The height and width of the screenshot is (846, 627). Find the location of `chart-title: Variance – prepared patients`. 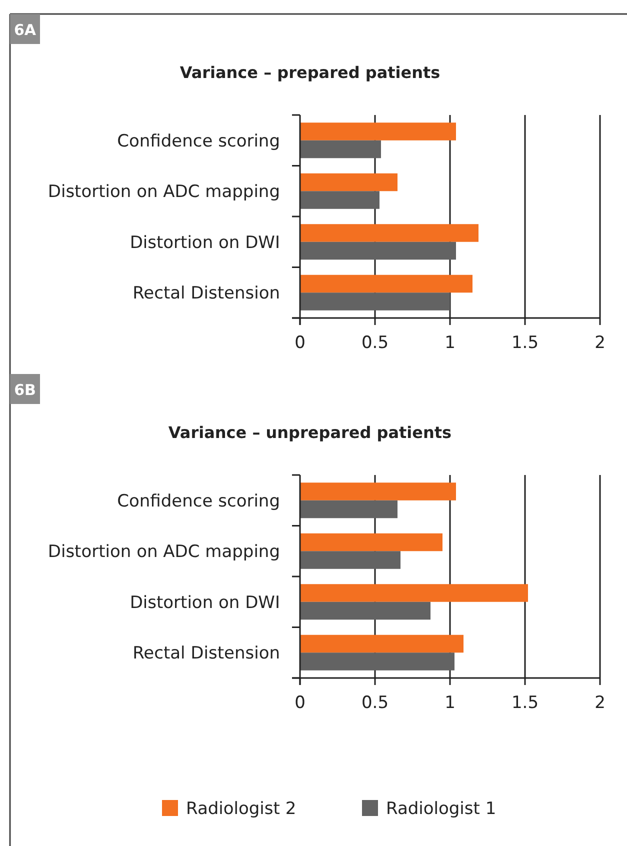

chart-title: Variance – prepared patients is located at coordinates (310, 72).